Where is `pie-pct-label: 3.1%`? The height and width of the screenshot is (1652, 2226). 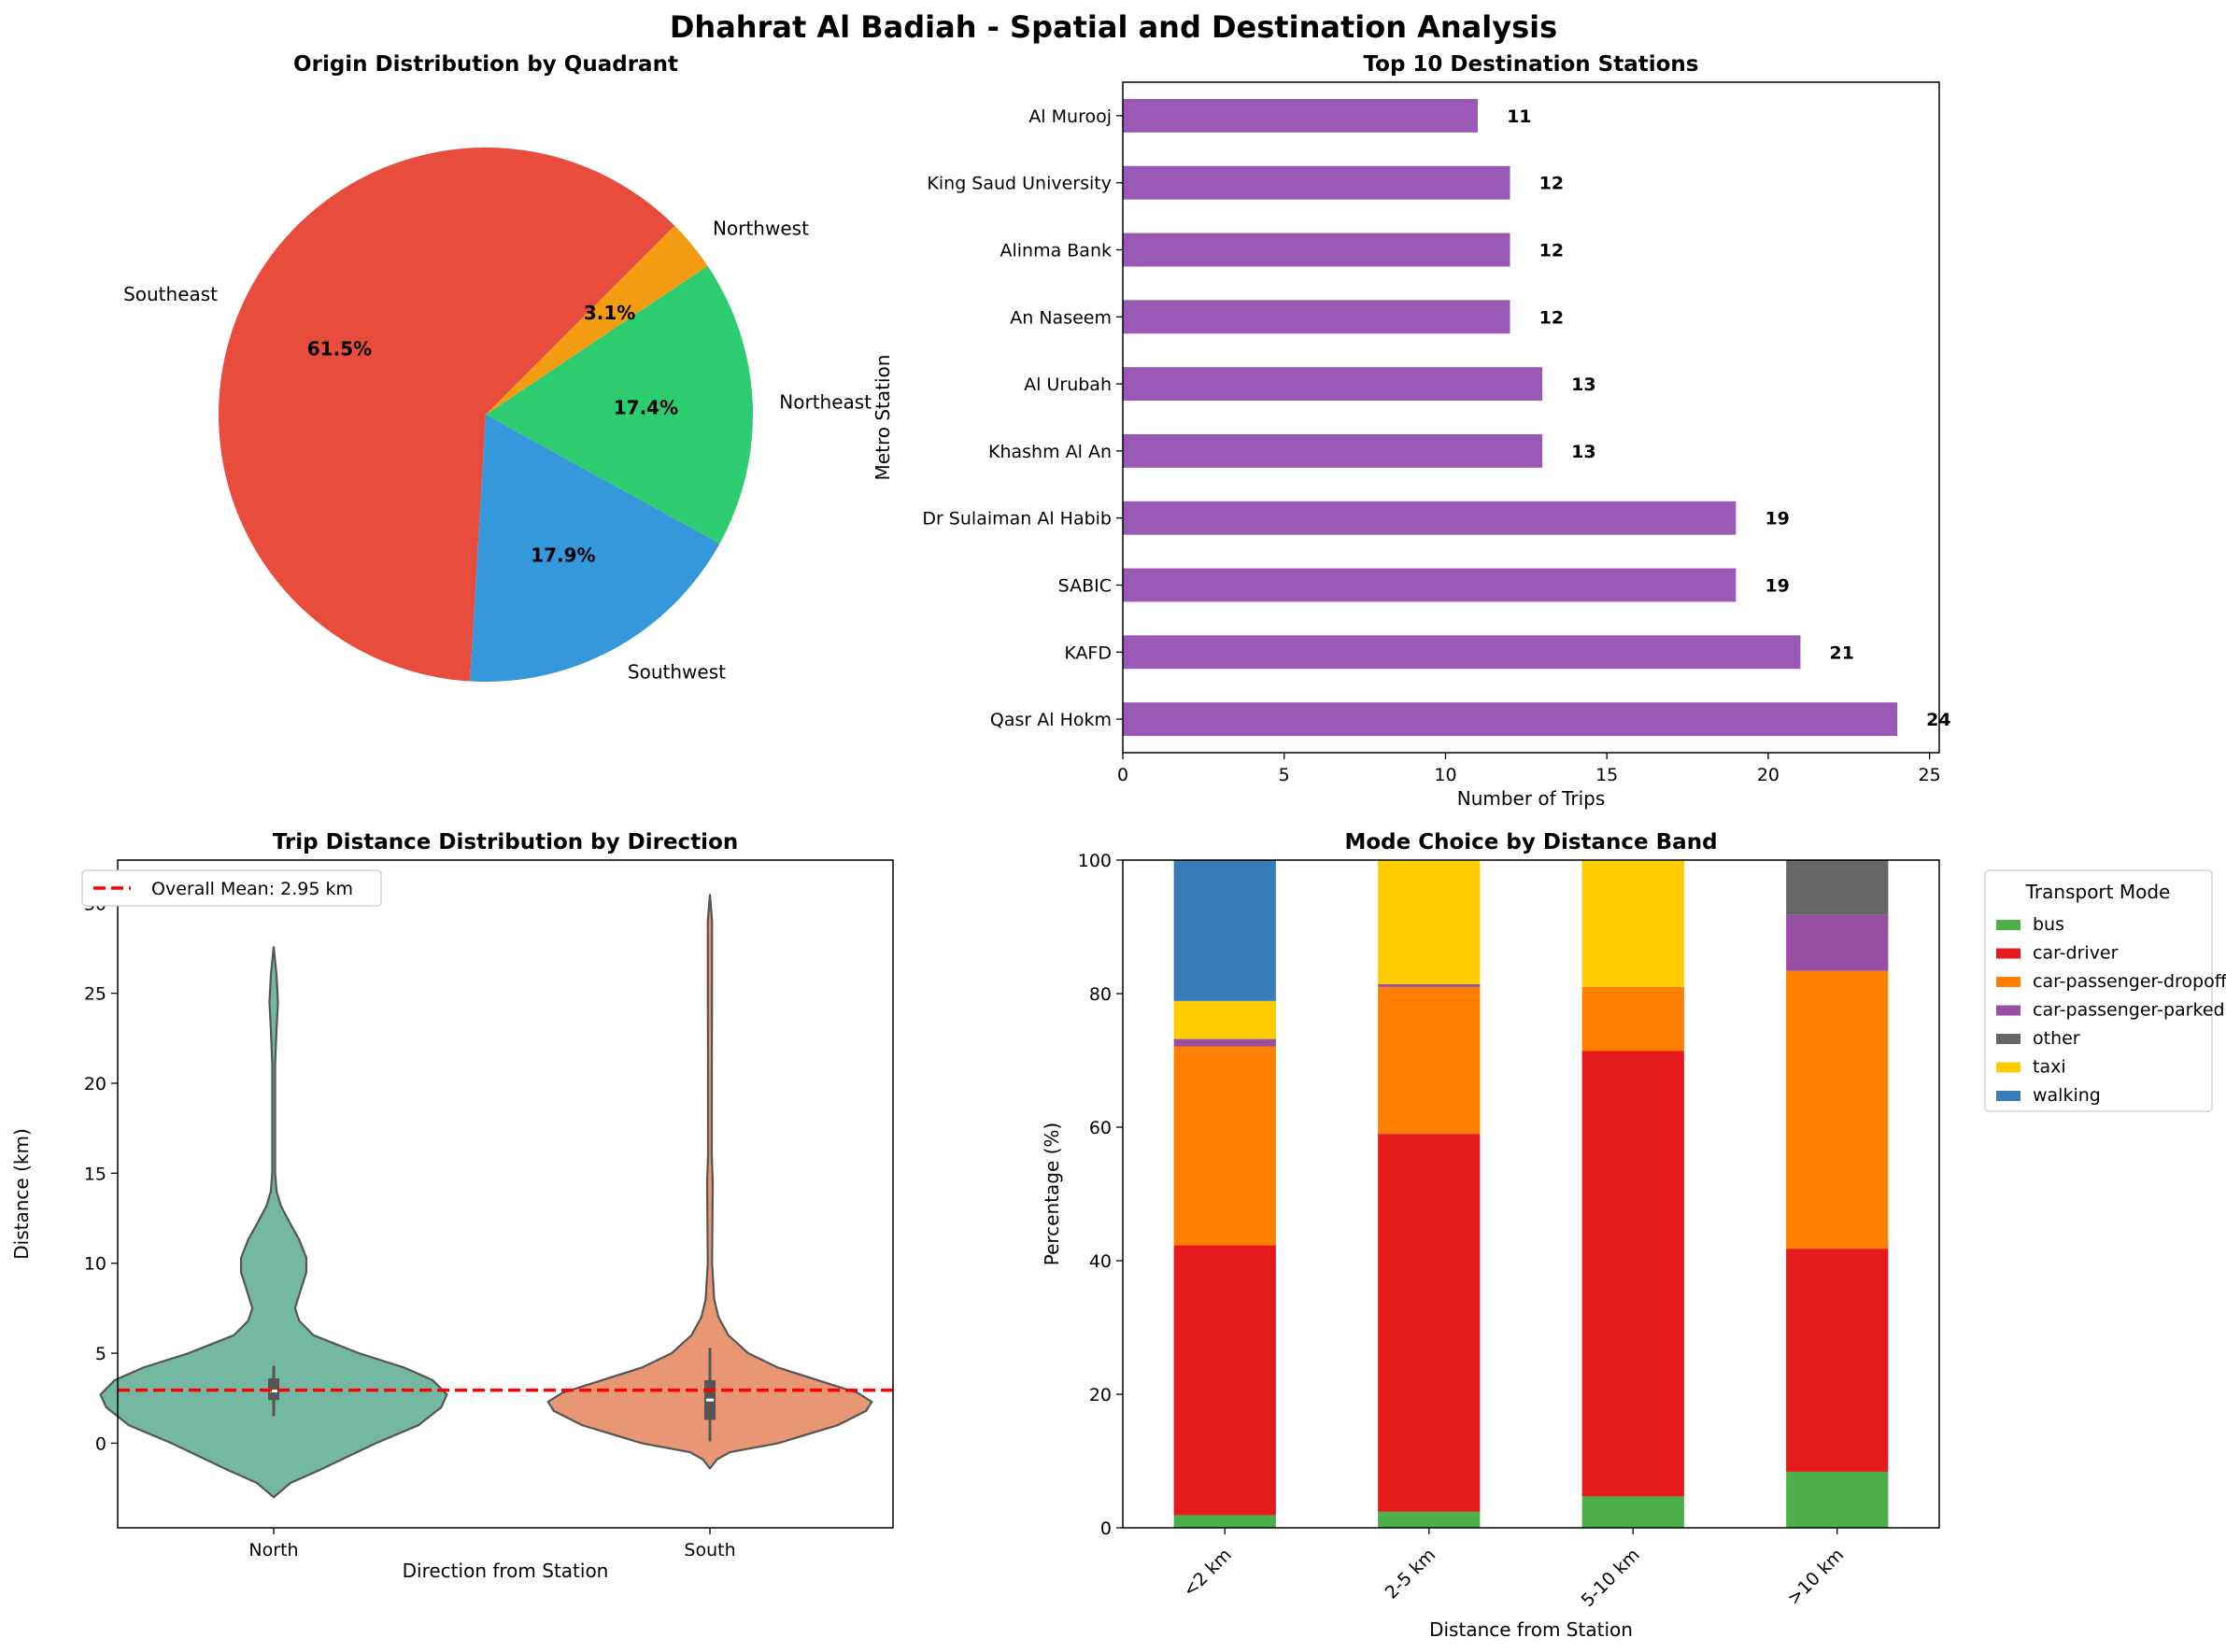 pie-pct-label: 3.1% is located at coordinates (610, 313).